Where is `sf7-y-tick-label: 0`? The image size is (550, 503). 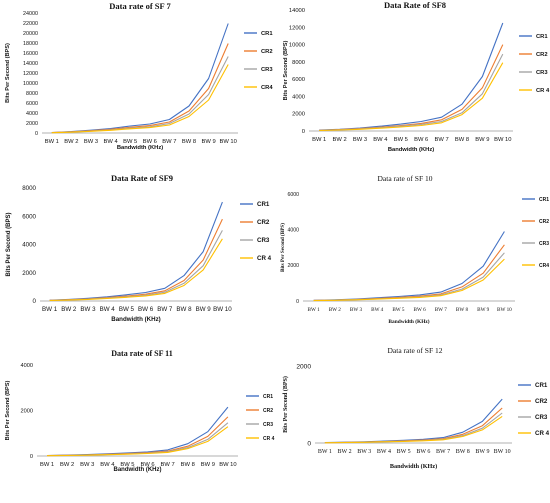 sf7-y-tick-label: 0 is located at coordinates (36, 134).